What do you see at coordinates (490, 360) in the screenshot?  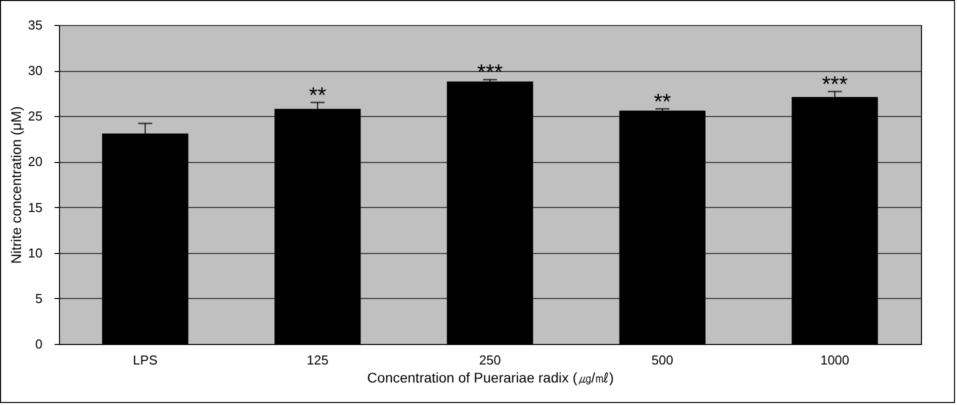 I see `x-tick-label: 250` at bounding box center [490, 360].